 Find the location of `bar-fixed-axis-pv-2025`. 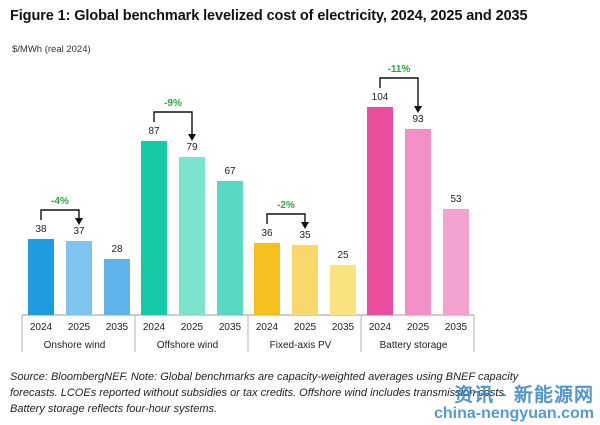

bar-fixed-axis-pv-2025 is located at coordinates (305, 280).